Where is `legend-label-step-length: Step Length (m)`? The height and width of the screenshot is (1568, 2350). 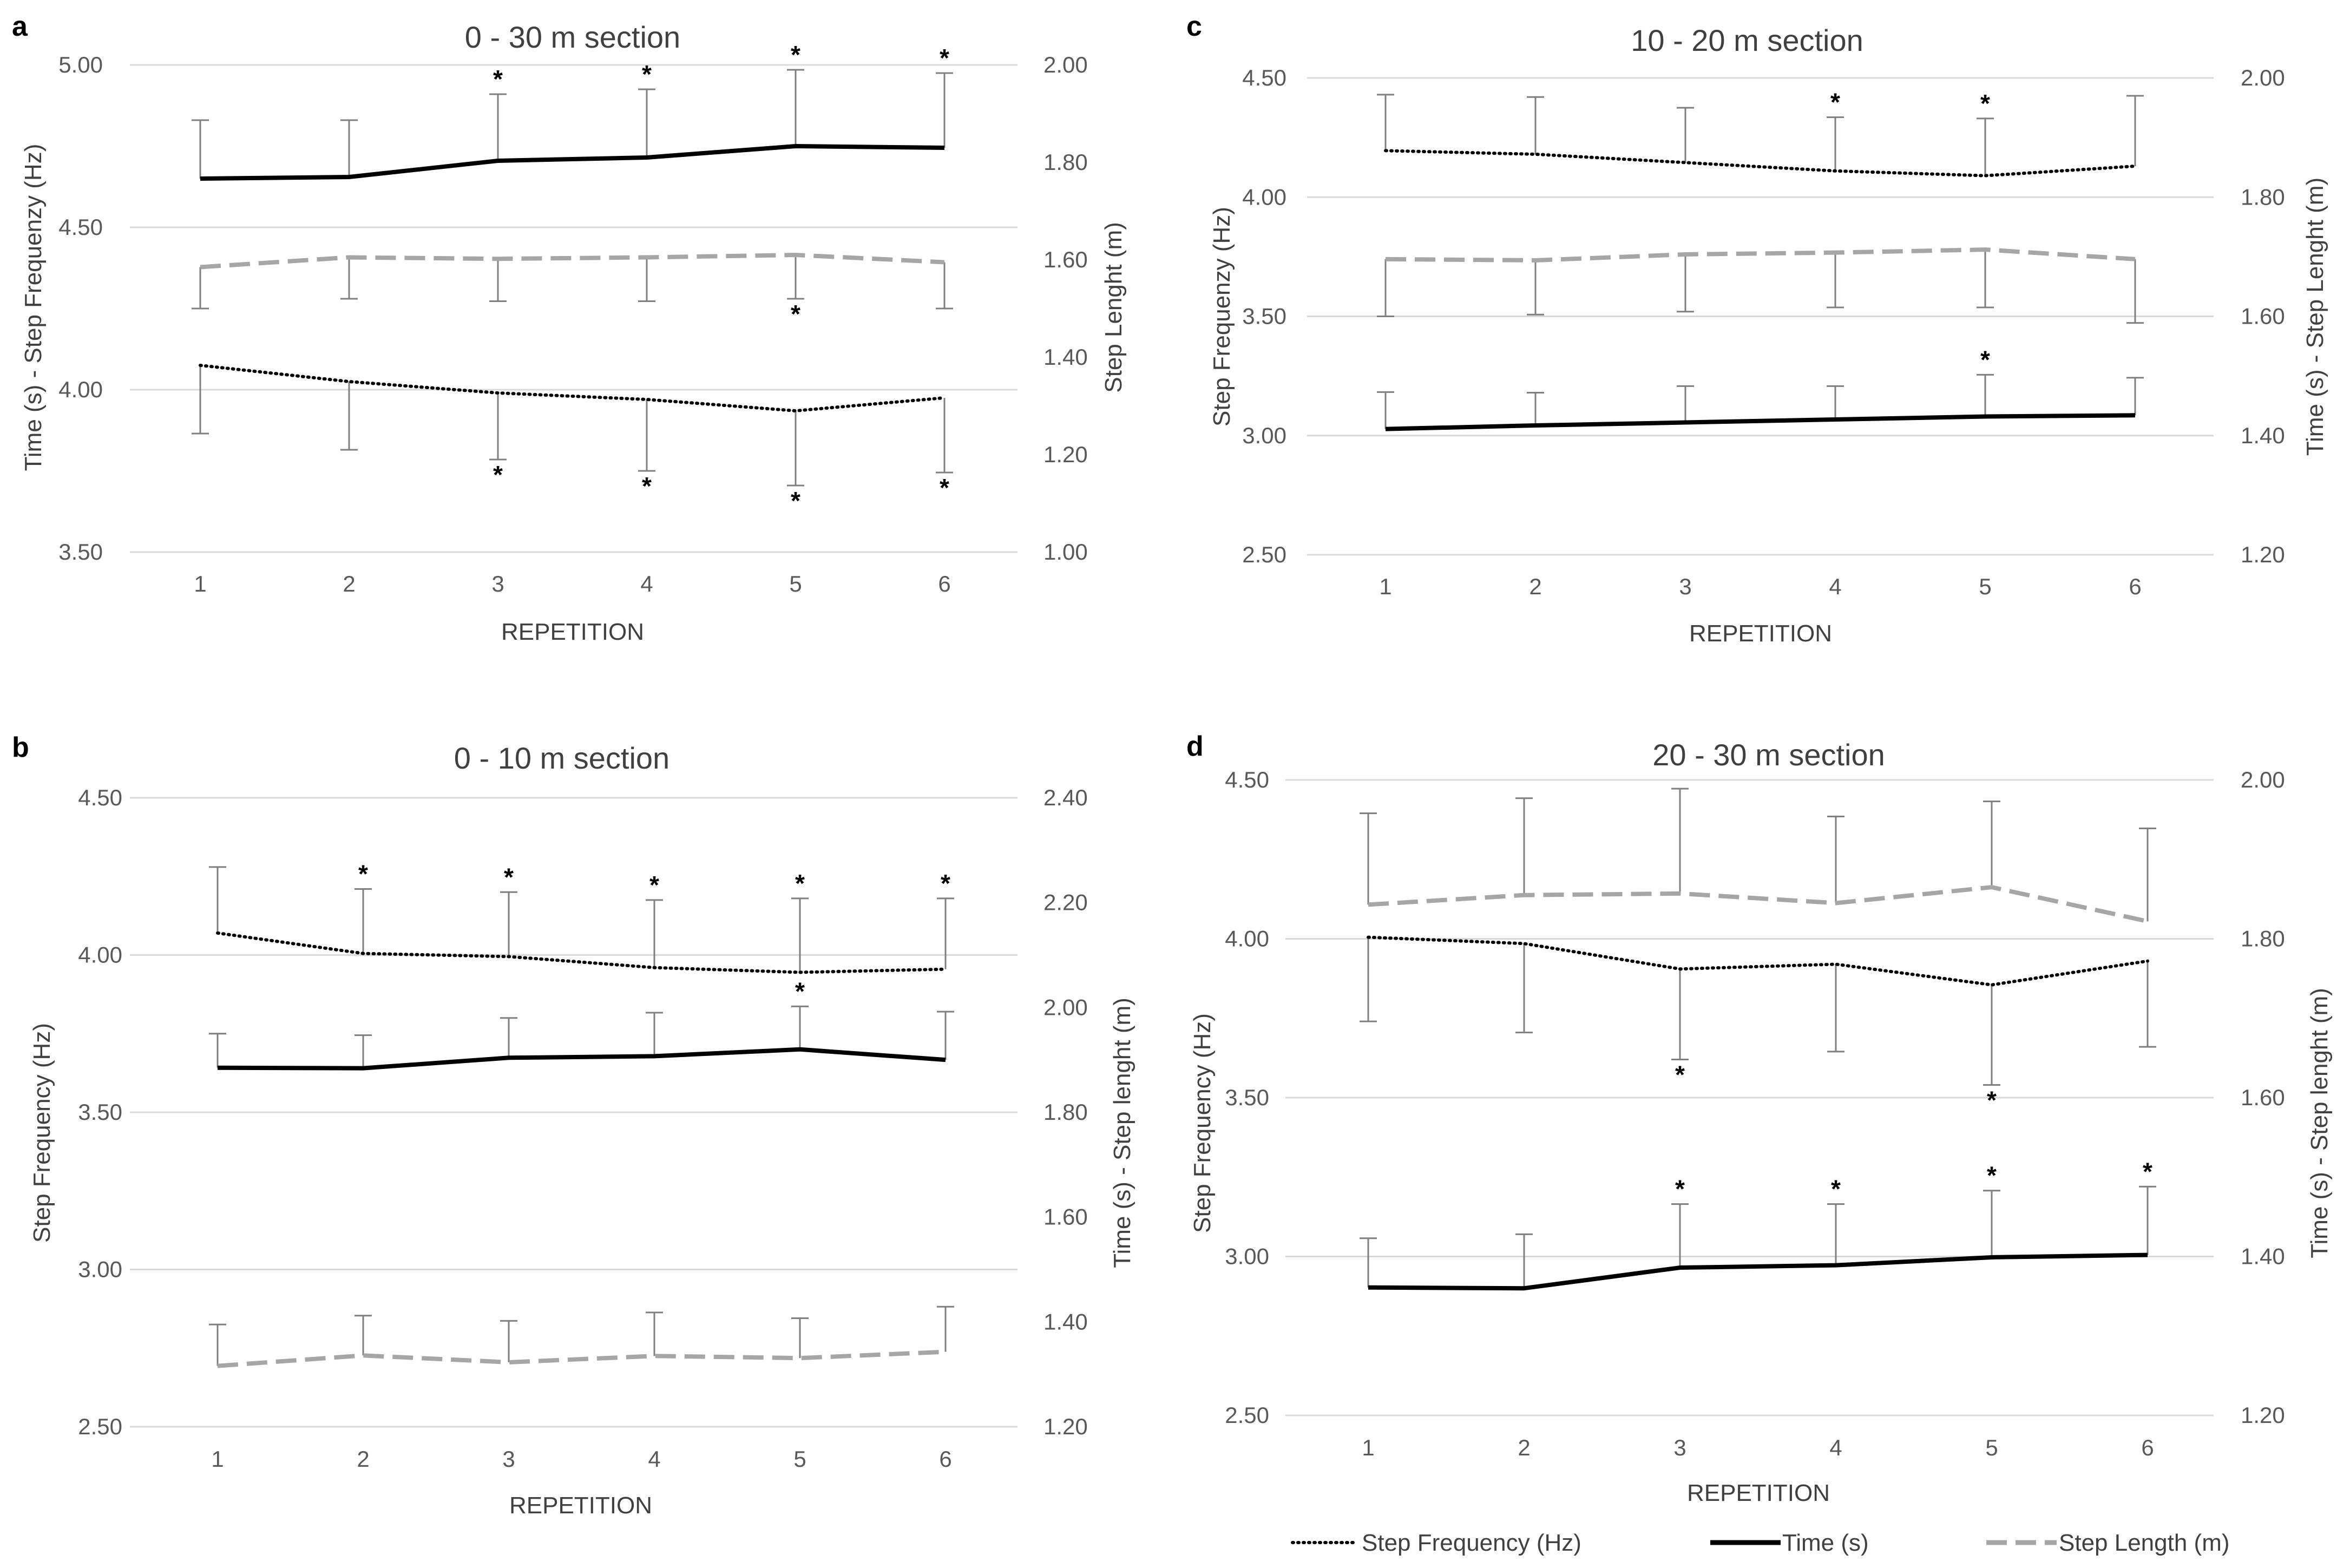
legend-label-step-length: Step Length (m) is located at coordinates (2144, 1543).